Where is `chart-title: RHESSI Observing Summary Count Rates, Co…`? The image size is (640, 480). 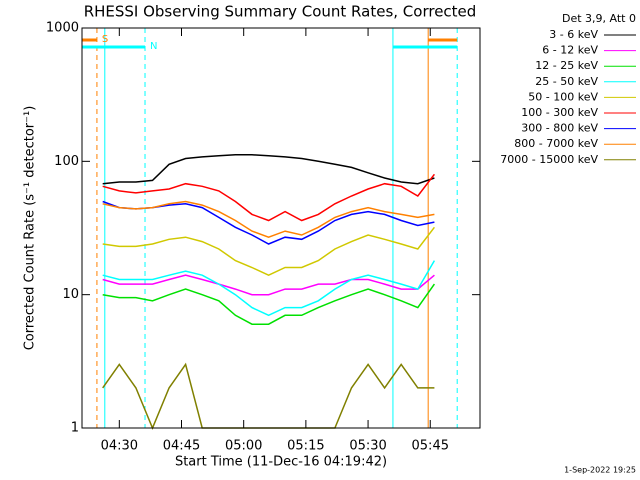
chart-title: RHESSI Observing Summary Count Rates, Co… is located at coordinates (280, 12).